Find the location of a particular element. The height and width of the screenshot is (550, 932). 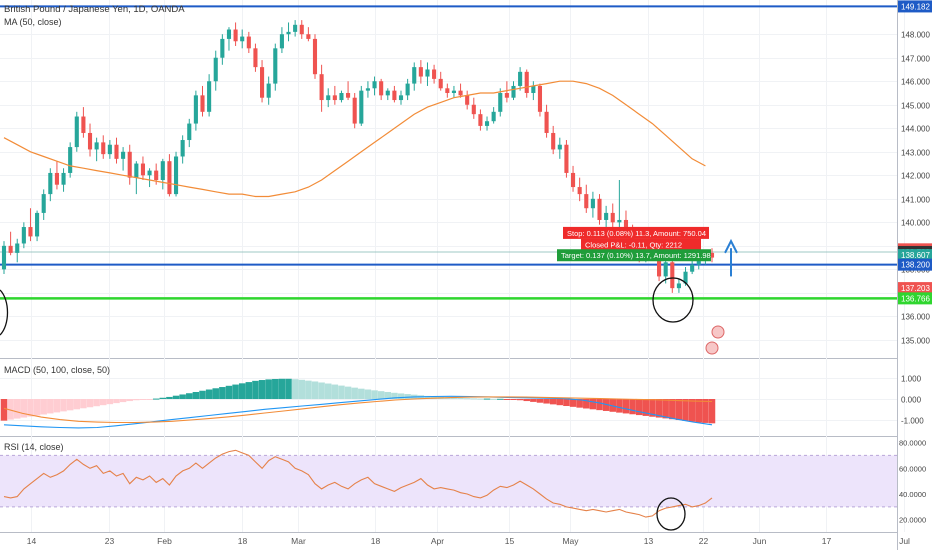

price-tick-label: 148.000 is located at coordinates (915, 35).